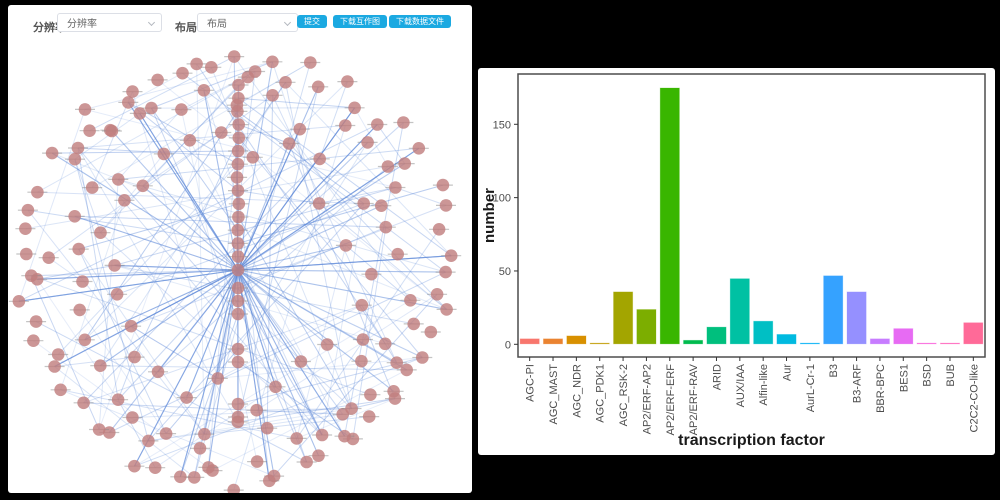 The height and width of the screenshot is (500, 1000). I want to click on download-data-file-button: 下载数据文件, so click(420, 21).